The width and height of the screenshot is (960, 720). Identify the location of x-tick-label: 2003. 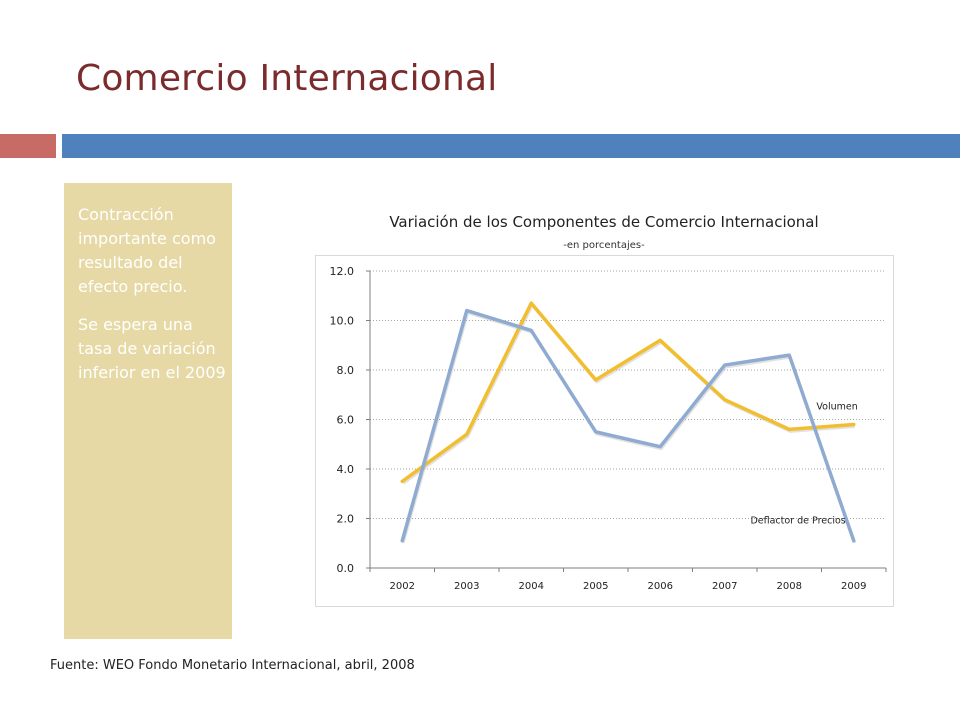
(466, 586).